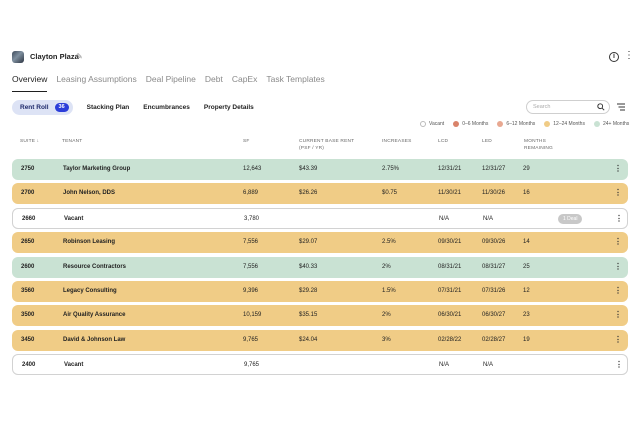  Describe the element at coordinates (526, 315) in the screenshot. I see `months-remaining-cell: 23` at that location.